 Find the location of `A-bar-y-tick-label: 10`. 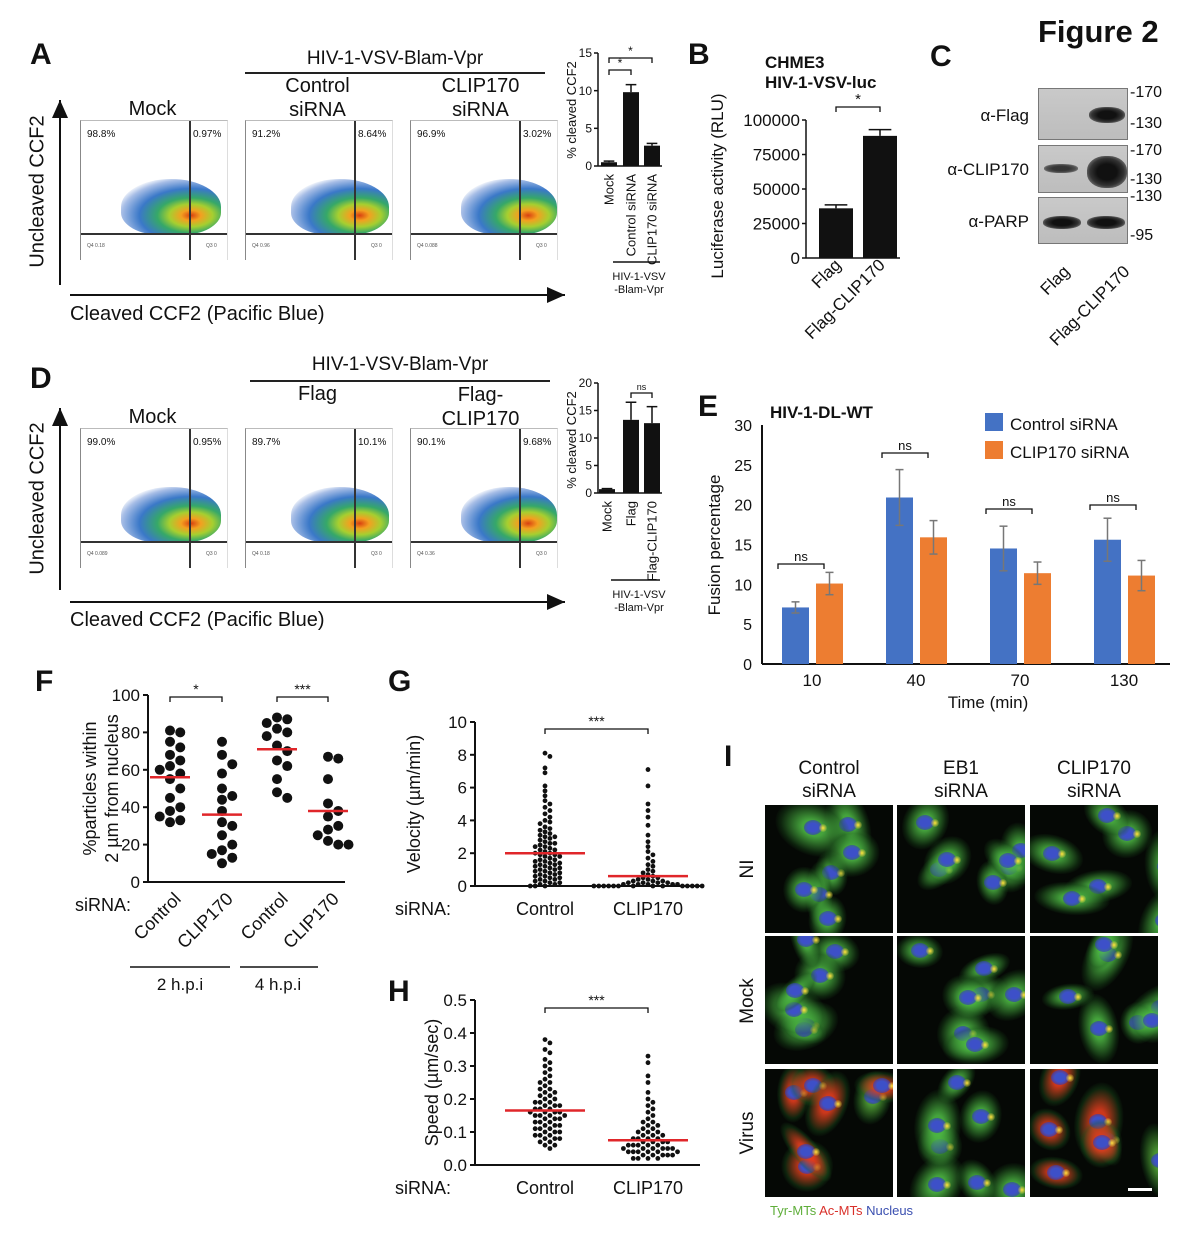

A-bar-y-tick-label: 10 is located at coordinates (586, 91).